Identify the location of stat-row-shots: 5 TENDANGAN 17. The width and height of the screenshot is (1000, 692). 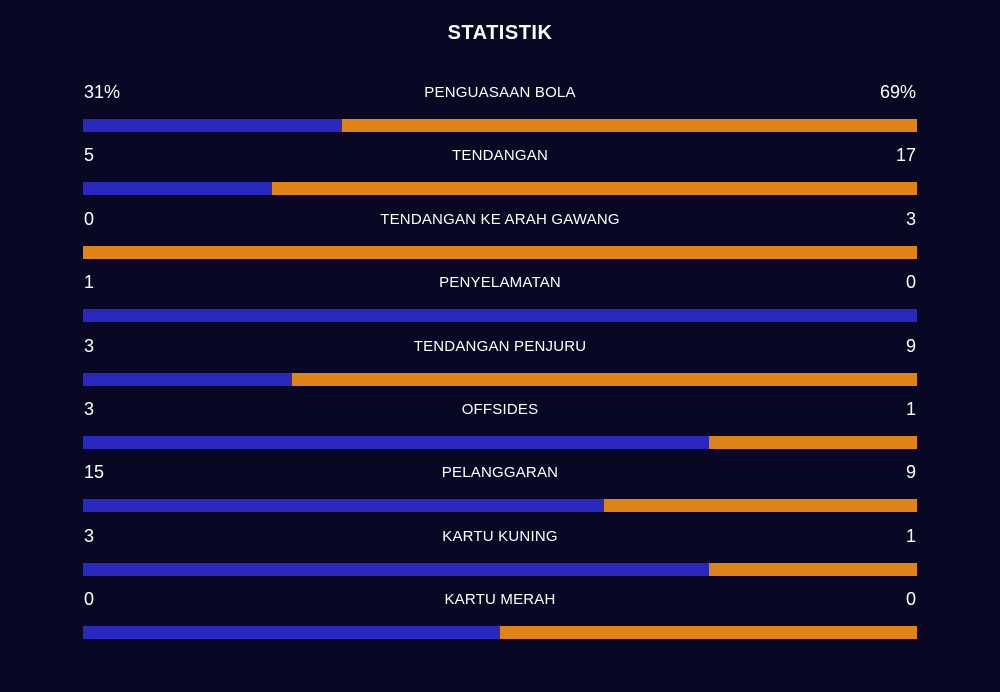
(500, 174).